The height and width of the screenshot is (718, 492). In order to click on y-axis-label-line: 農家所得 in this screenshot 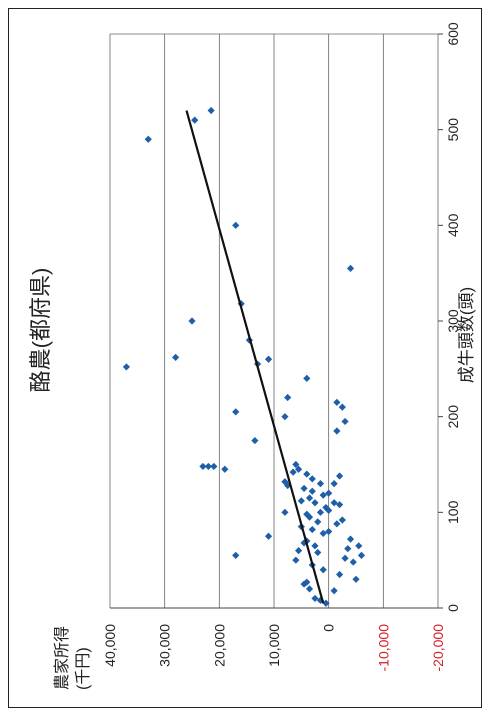, I will do `click(62, 658)`.